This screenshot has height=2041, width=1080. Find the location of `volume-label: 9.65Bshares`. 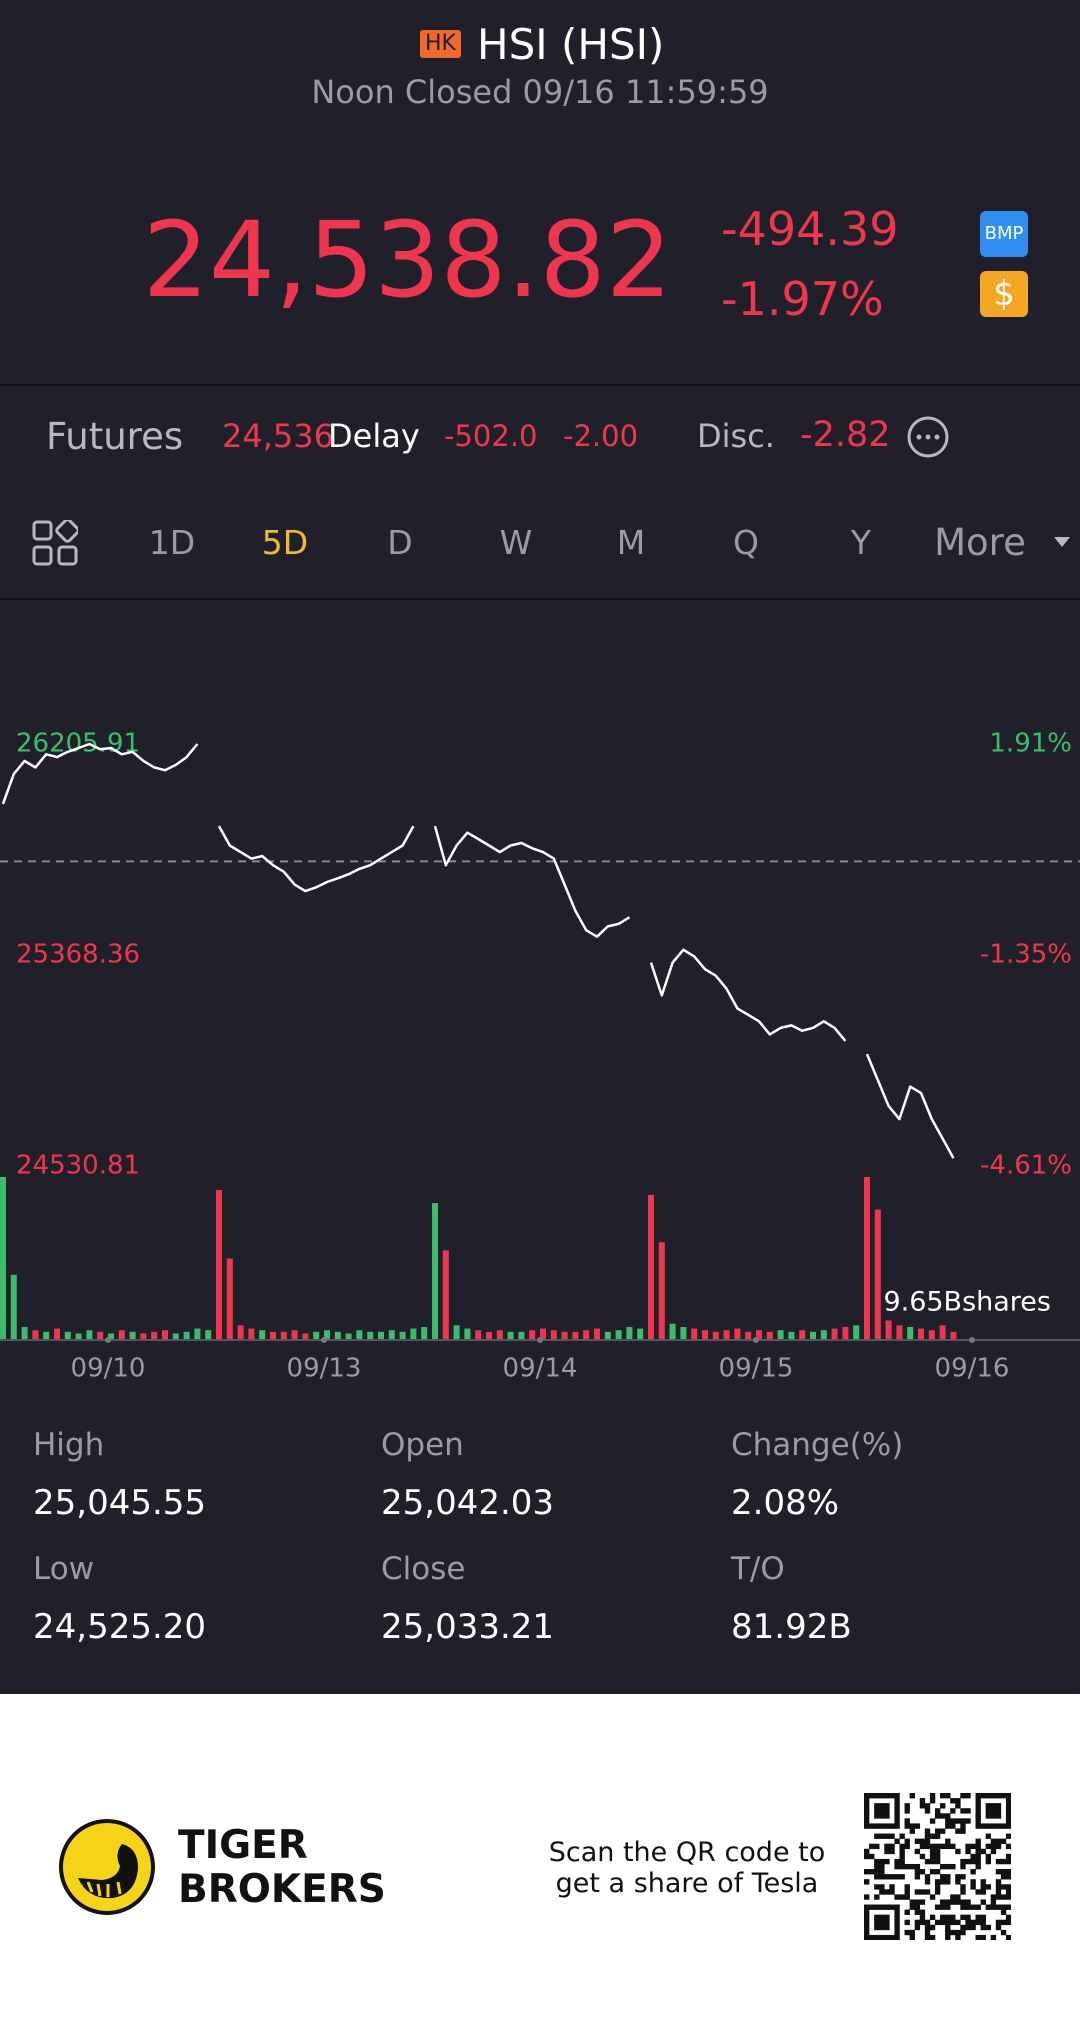

volume-label: 9.65Bshares is located at coordinates (967, 1302).